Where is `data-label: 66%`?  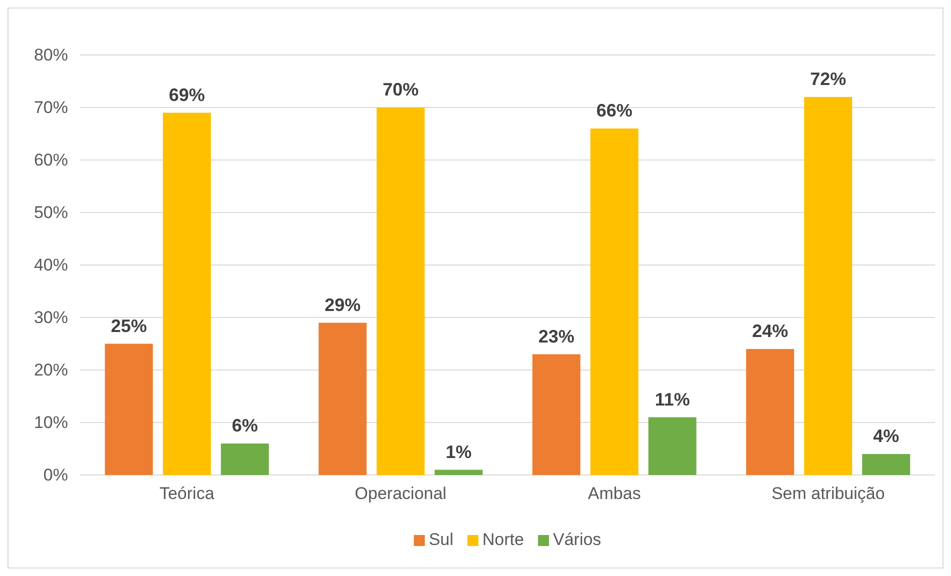
data-label: 66% is located at coordinates (614, 110).